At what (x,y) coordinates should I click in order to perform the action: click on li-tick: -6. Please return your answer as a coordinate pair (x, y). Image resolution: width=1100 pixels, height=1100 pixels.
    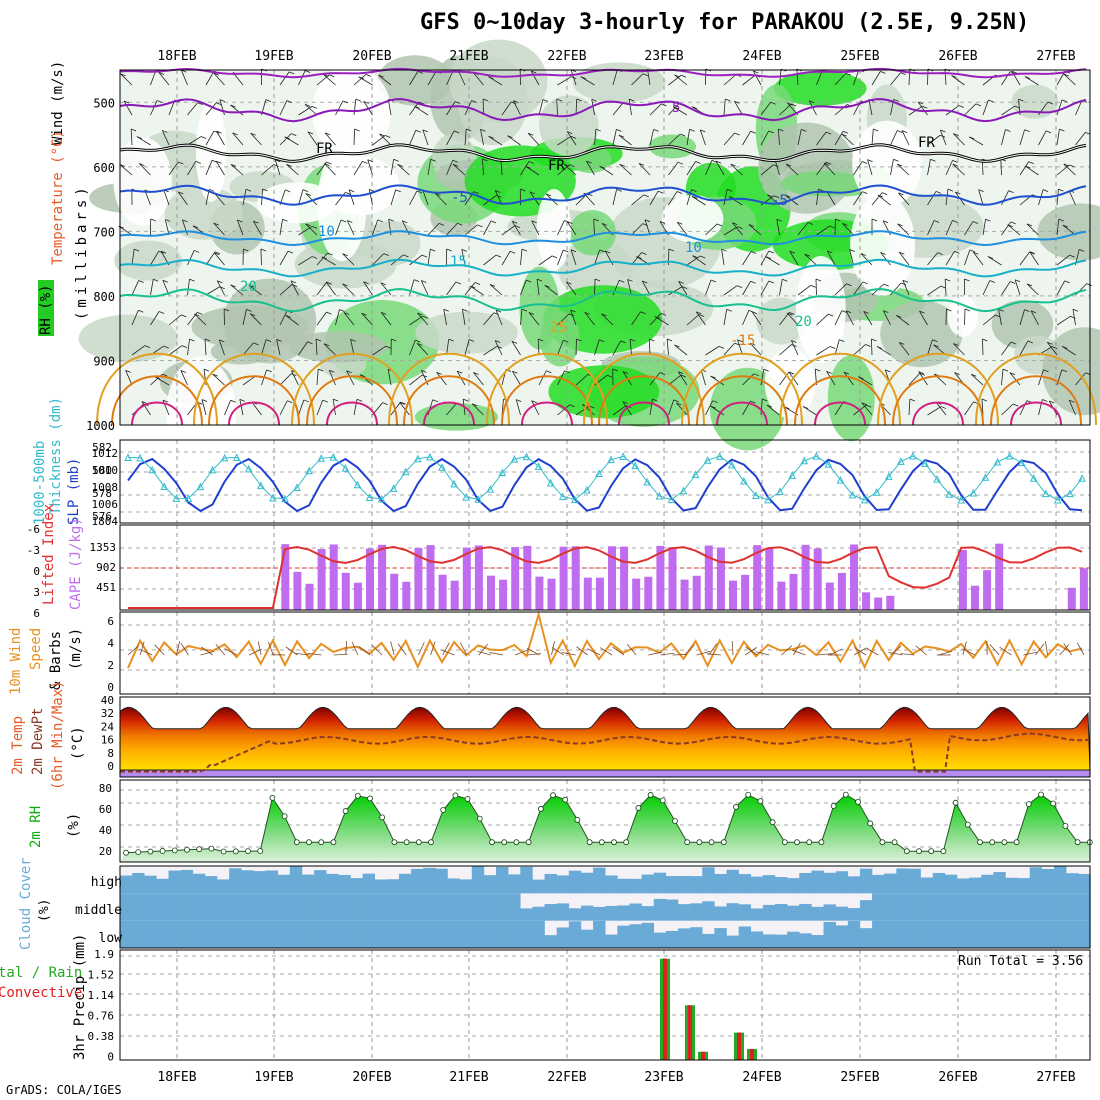
    Looking at the image, I should click on (33, 529).